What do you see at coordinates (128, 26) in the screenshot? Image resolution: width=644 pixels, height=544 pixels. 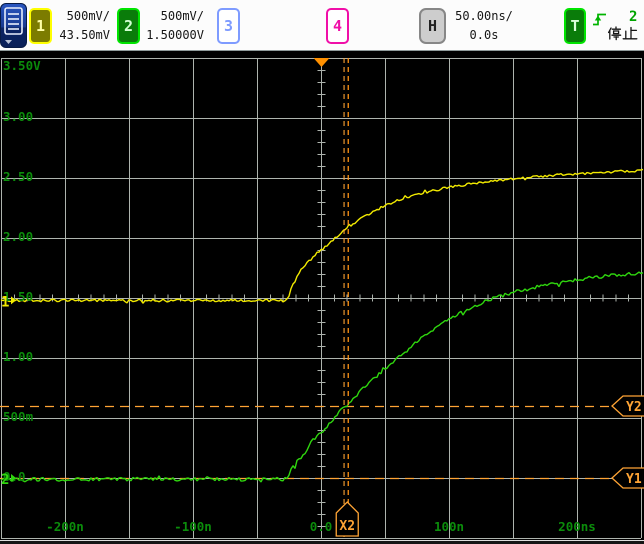 I see `channel-2-badge: 2` at bounding box center [128, 26].